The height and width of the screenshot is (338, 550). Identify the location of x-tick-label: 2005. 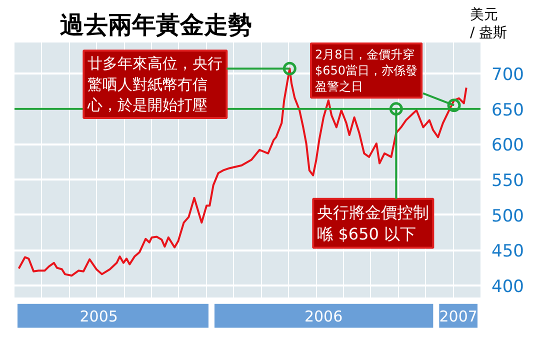
(99, 316).